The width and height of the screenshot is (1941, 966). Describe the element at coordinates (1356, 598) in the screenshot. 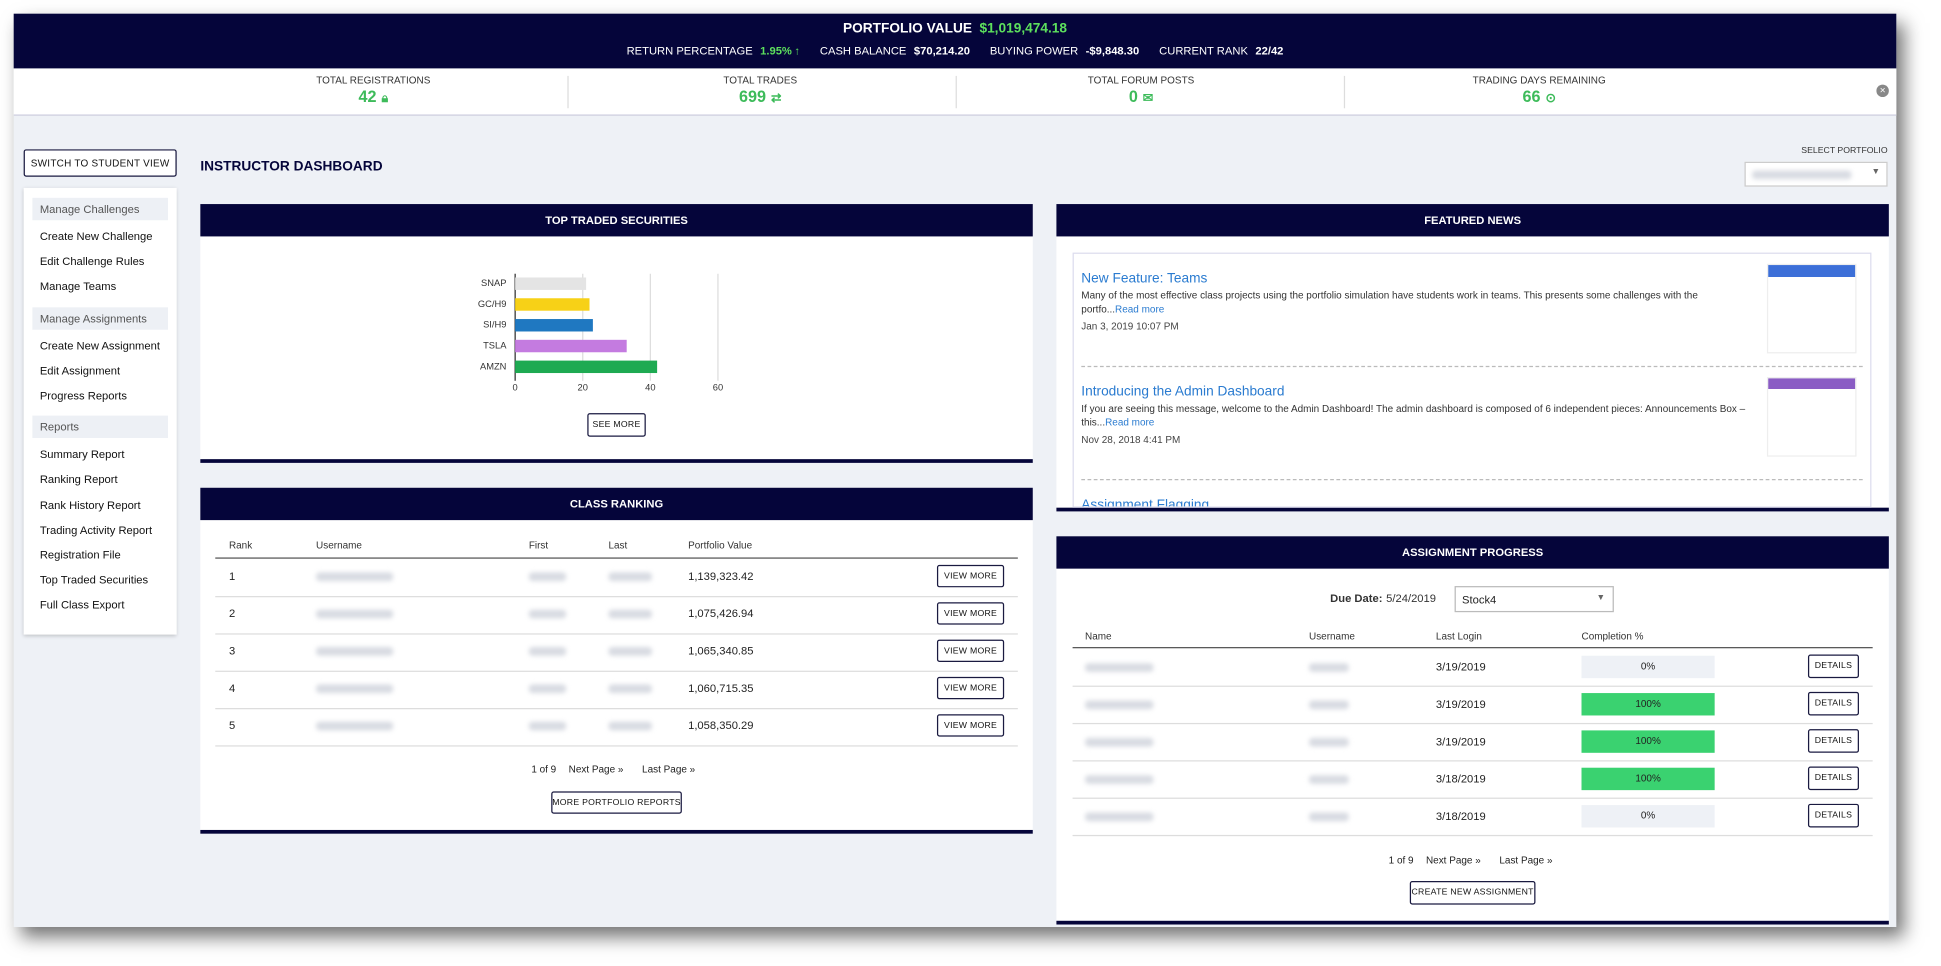

I see `due-label: Due Date:` at that location.